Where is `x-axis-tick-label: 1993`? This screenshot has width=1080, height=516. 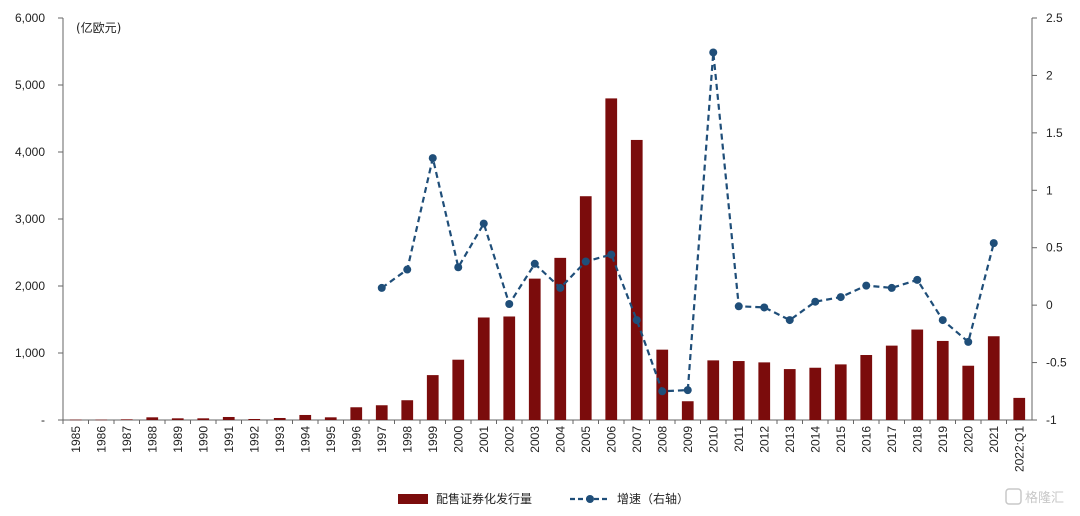
x-axis-tick-label: 1993 is located at coordinates (280, 439).